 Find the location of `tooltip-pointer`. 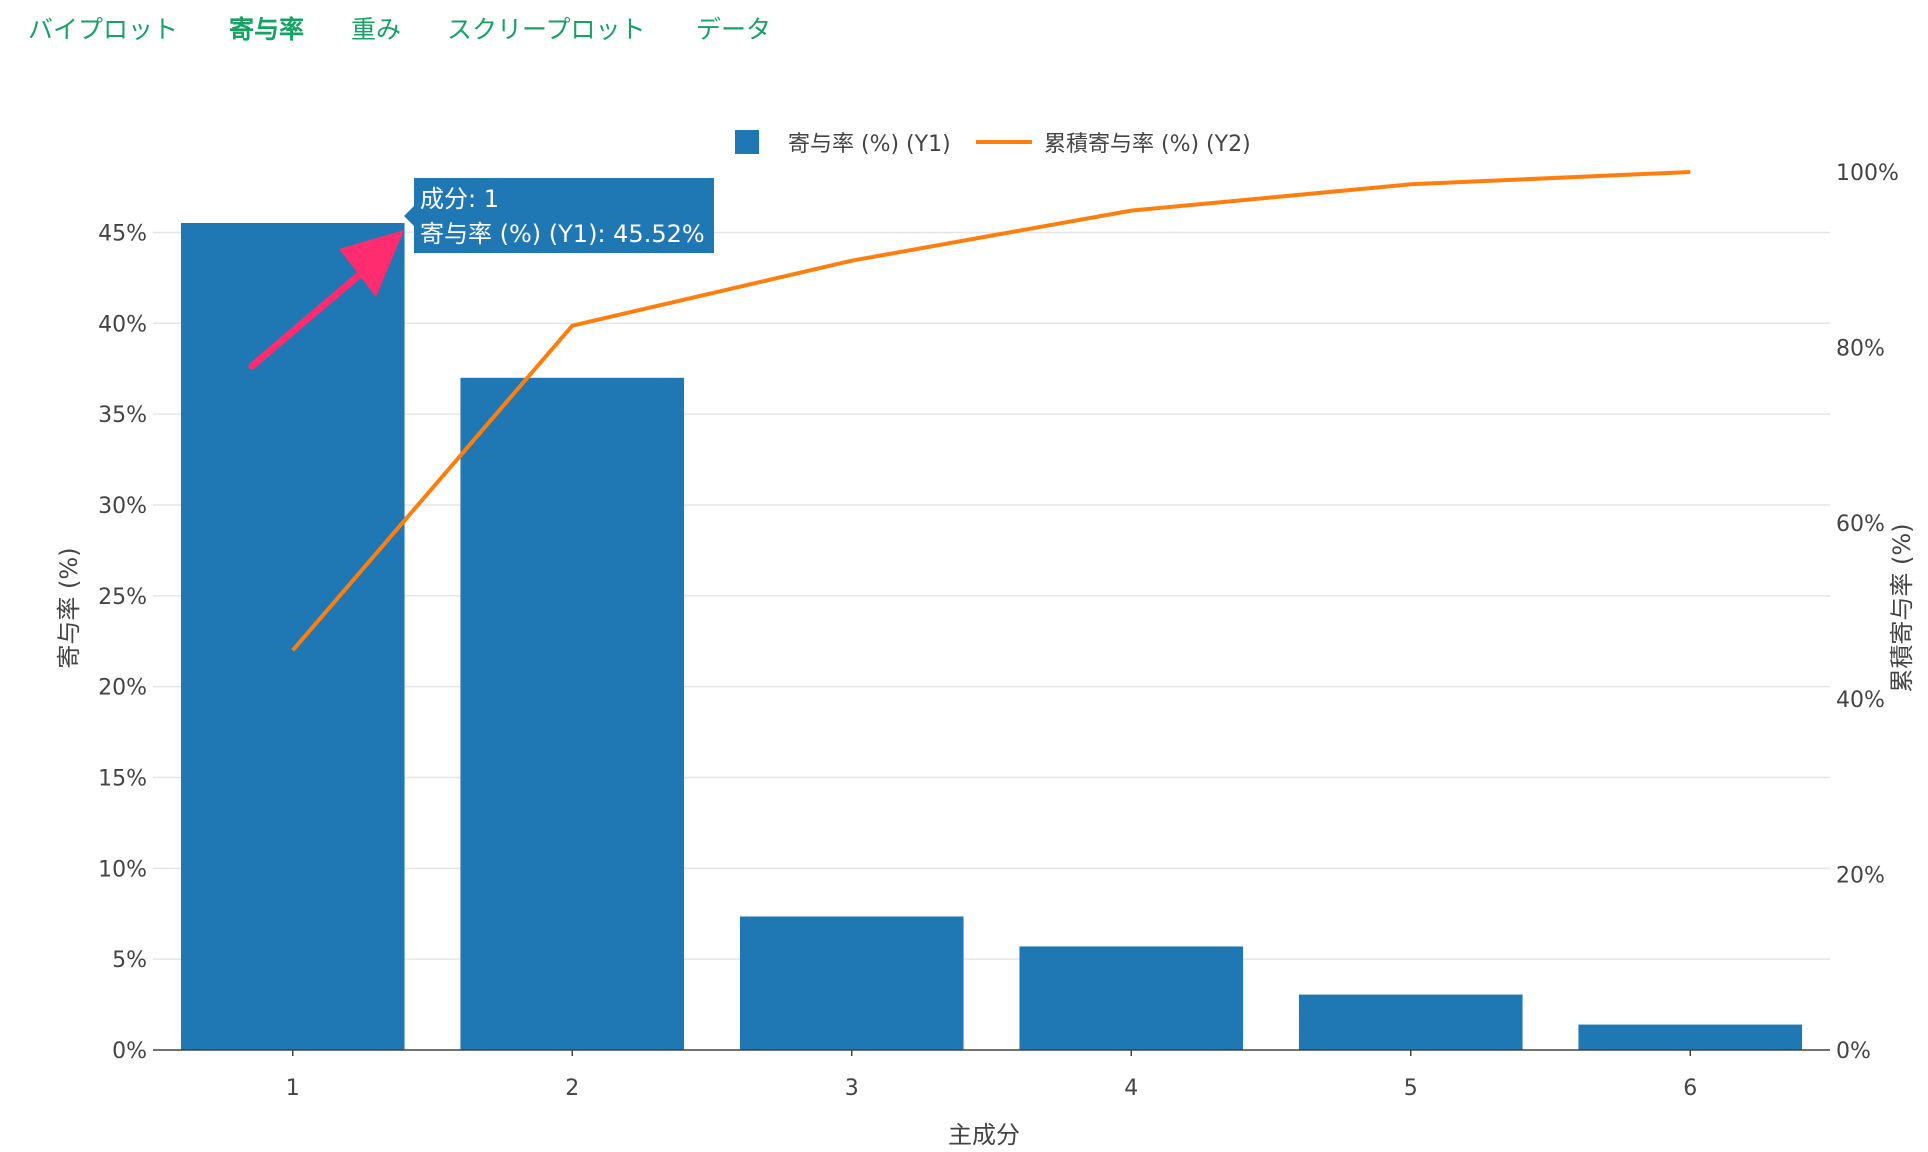

tooltip-pointer is located at coordinates (409, 216).